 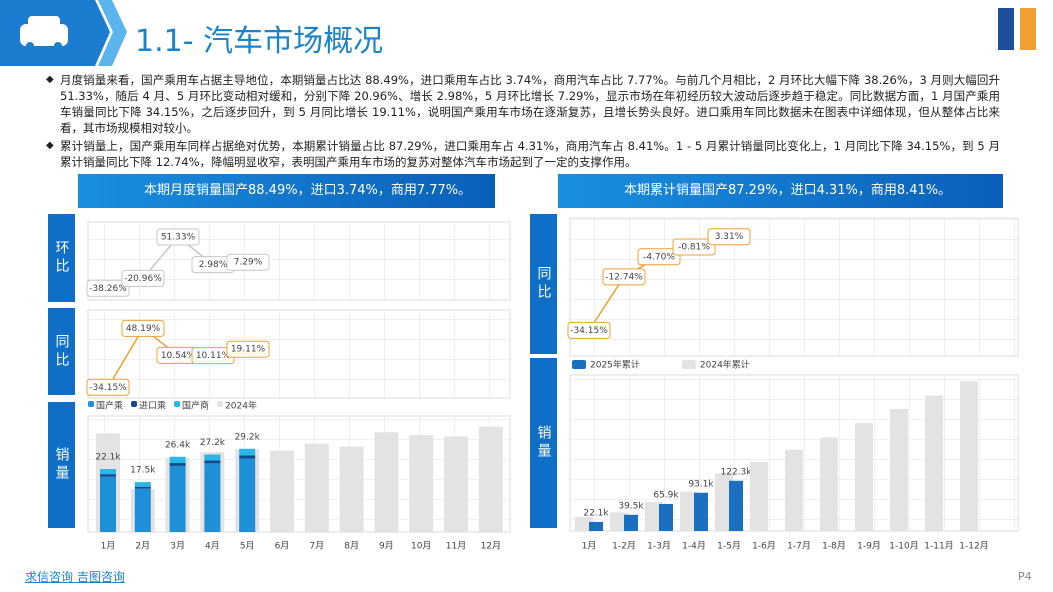 I want to click on side-text: 销量, so click(x=61, y=465).